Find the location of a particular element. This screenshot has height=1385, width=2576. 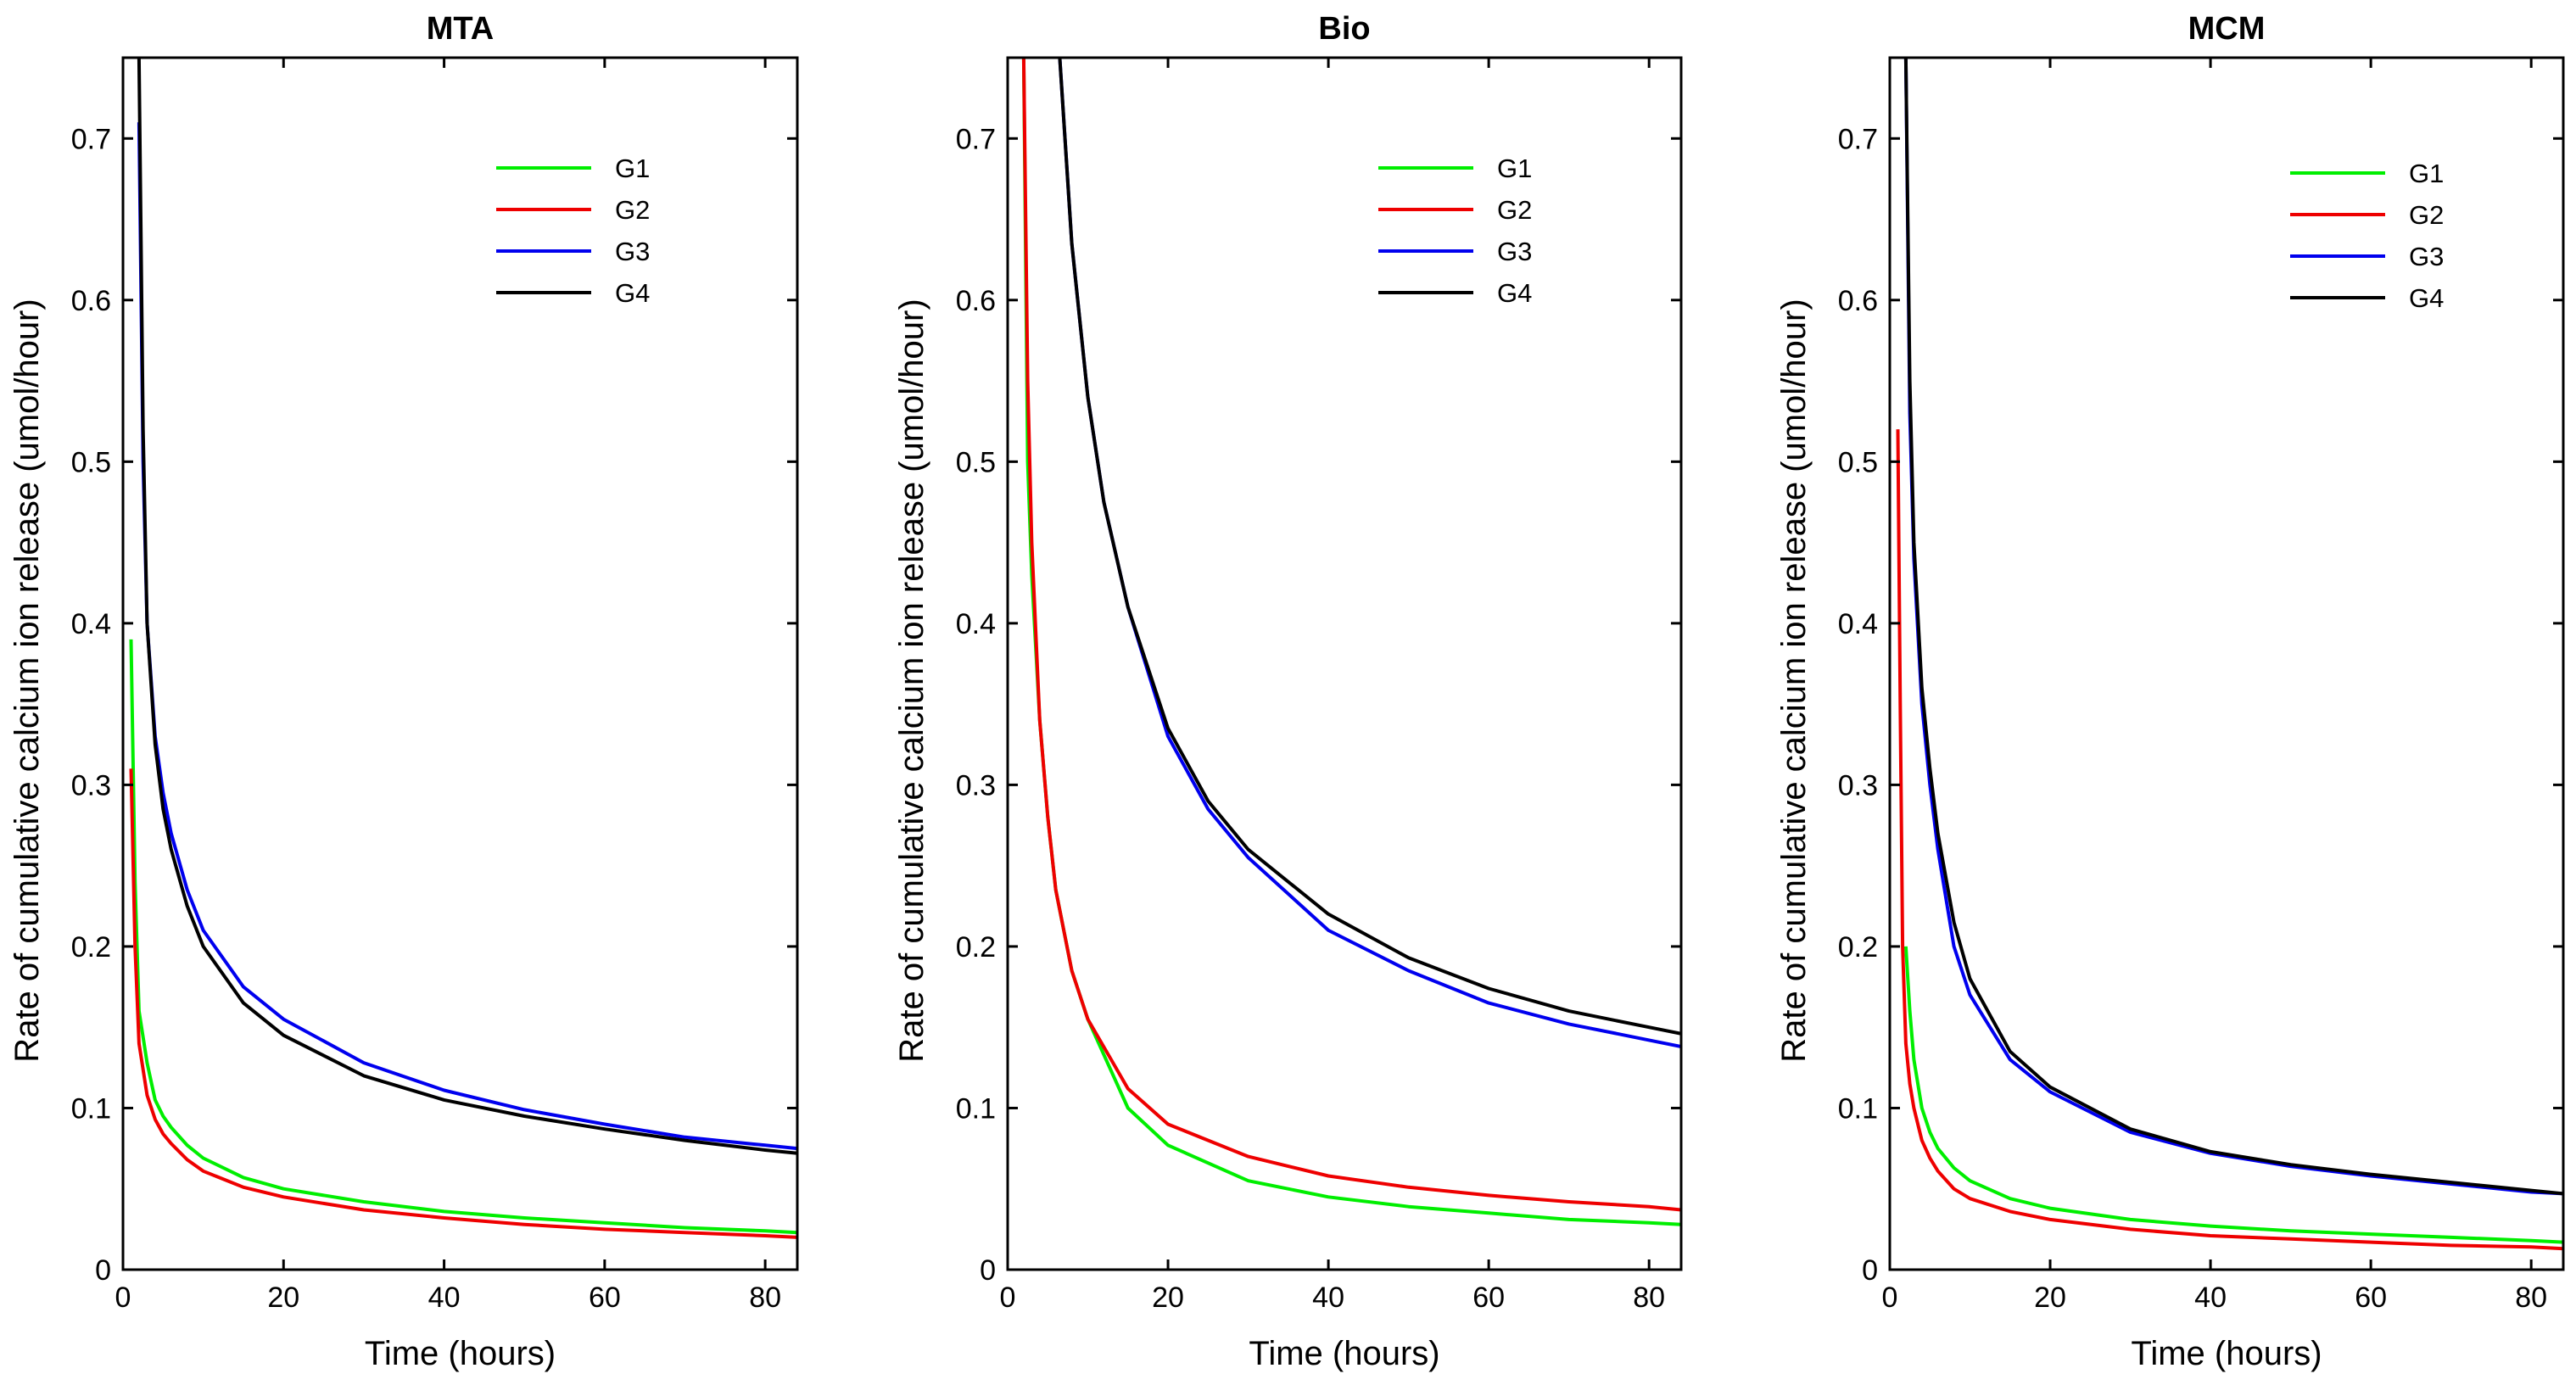

chart-title: MCM is located at coordinates (2227, 29).